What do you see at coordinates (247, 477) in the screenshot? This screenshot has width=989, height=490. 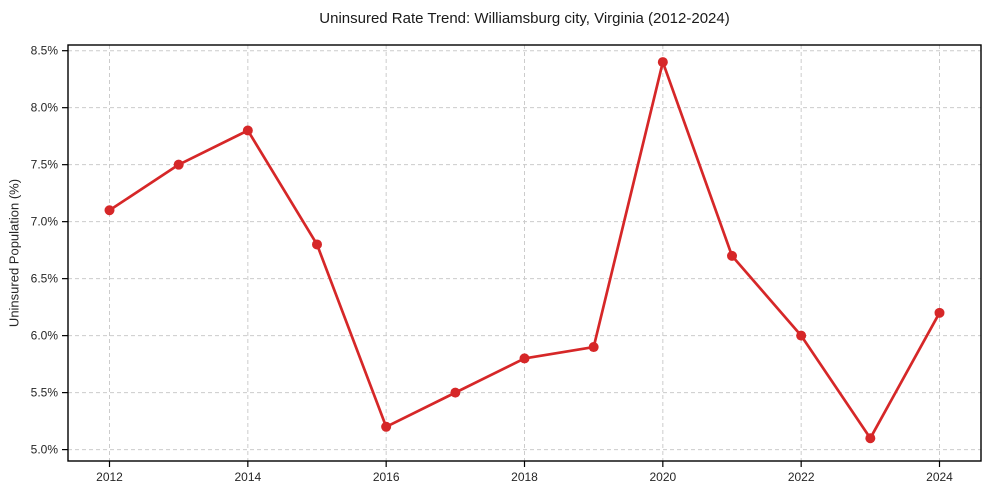 I see `x-tick-label: 2014` at bounding box center [247, 477].